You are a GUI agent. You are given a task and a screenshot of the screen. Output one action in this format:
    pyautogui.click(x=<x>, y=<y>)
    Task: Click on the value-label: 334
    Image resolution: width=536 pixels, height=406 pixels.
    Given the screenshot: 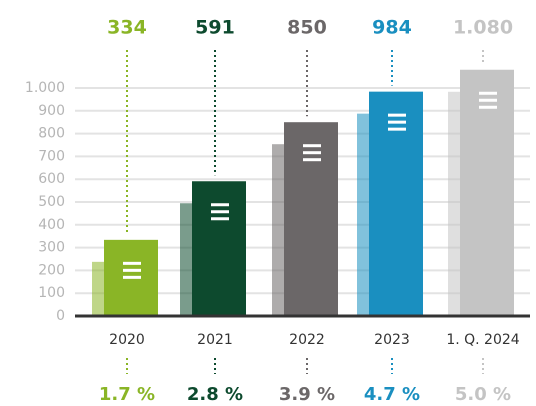 What is the action you would take?
    pyautogui.click(x=127, y=28)
    